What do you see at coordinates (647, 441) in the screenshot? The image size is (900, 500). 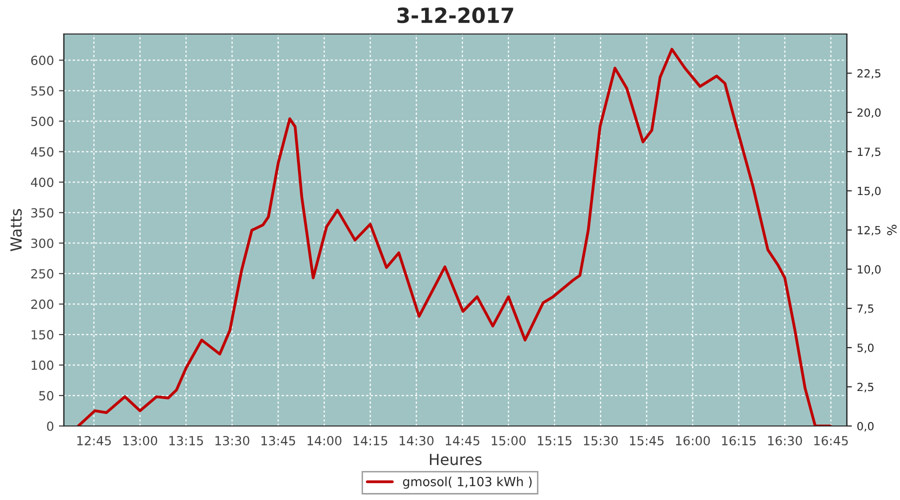 I see `x-tick-label: 15:45` at bounding box center [647, 441].